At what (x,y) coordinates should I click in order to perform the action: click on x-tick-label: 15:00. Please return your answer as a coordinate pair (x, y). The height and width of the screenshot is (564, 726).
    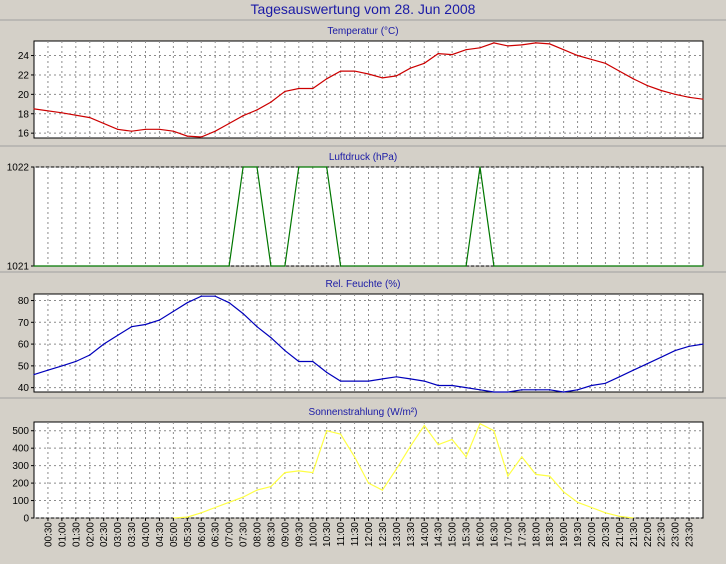
    Looking at the image, I should click on (453, 534).